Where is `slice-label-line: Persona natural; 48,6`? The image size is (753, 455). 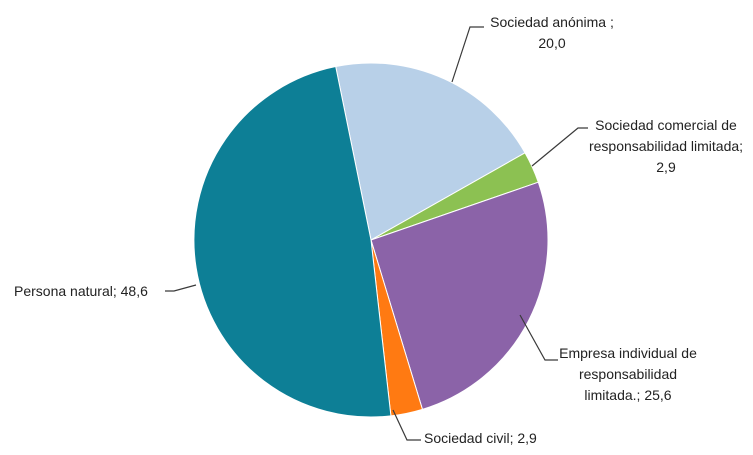 slice-label-line: Persona natural; 48,6 is located at coordinates (81, 291).